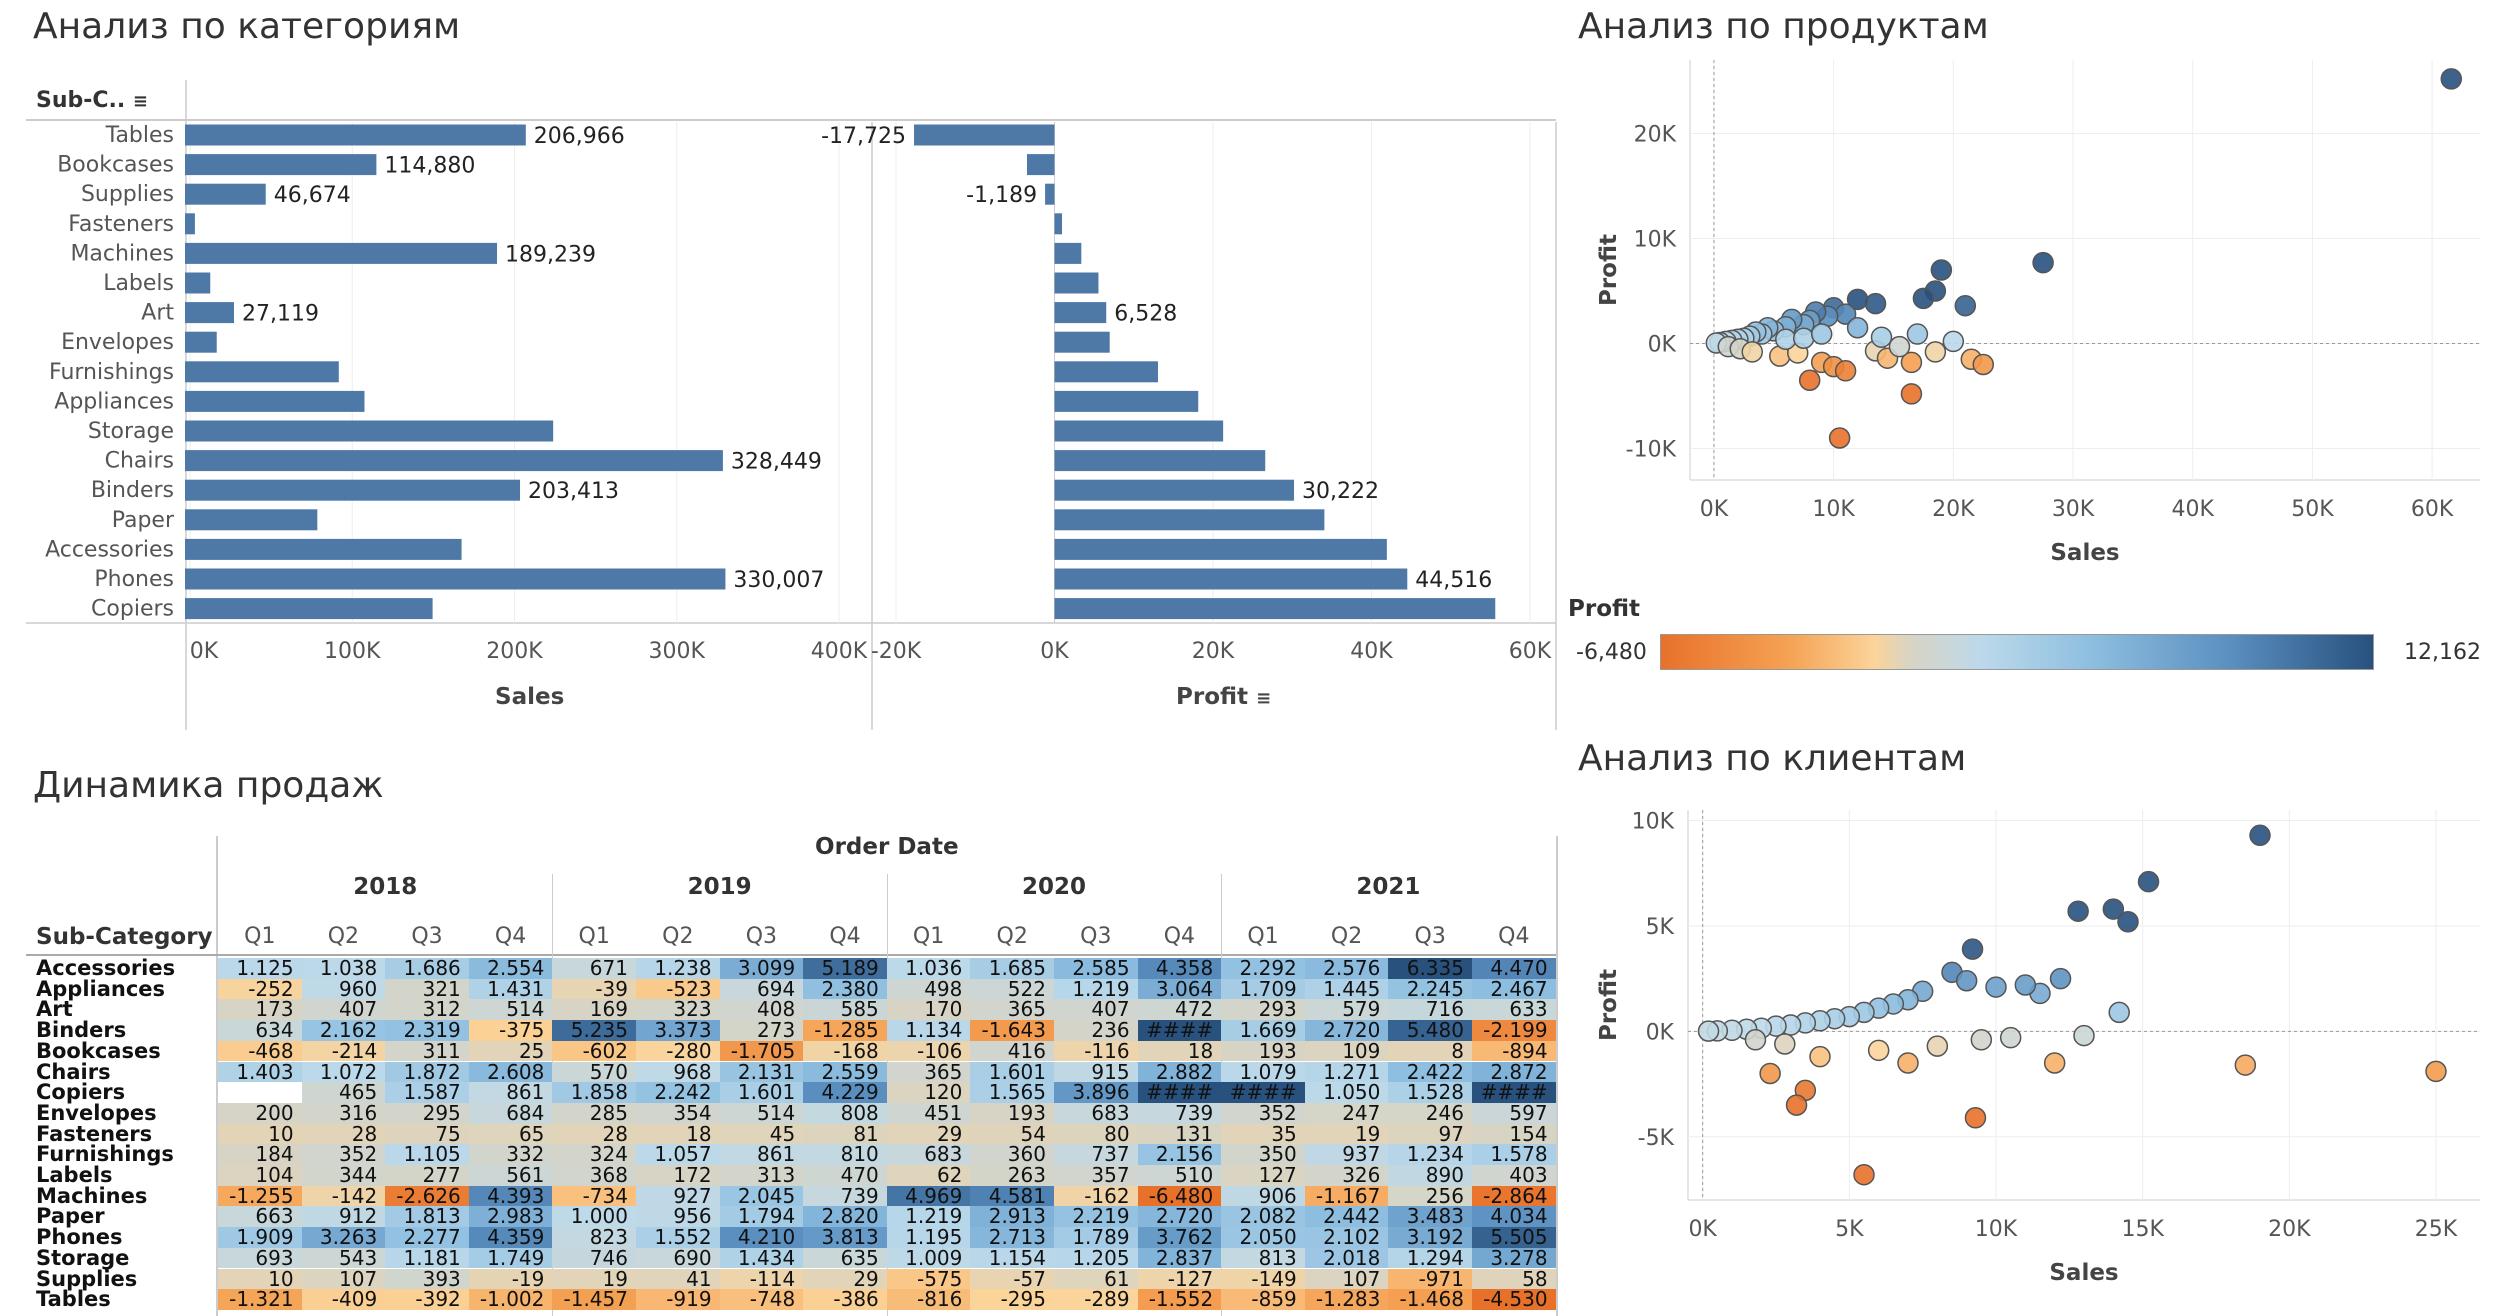 The image size is (2496, 1316). Describe the element at coordinates (761, 1092) in the screenshot. I see `heatmap-cell: 1.601` at that location.